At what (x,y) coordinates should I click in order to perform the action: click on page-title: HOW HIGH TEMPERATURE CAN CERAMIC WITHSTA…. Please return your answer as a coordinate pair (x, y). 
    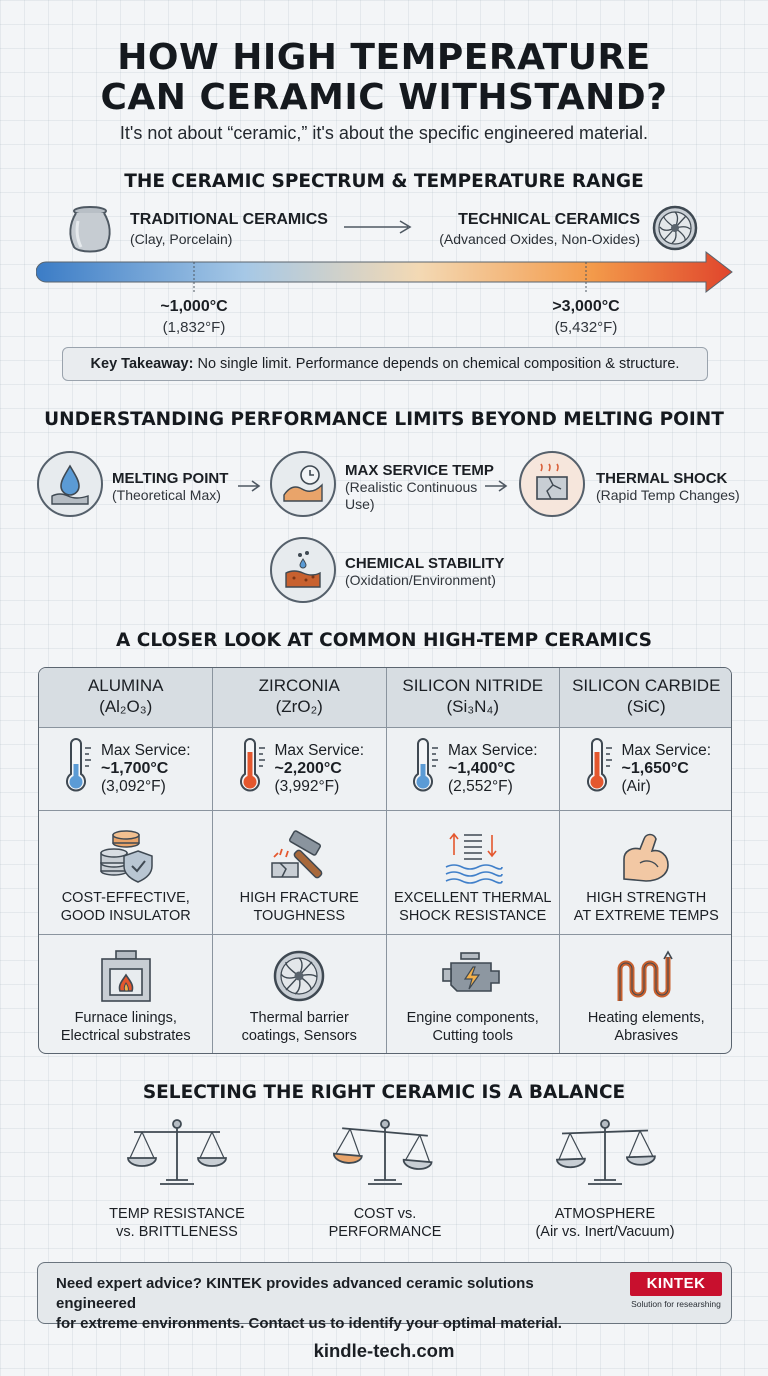
    Looking at the image, I should click on (384, 78).